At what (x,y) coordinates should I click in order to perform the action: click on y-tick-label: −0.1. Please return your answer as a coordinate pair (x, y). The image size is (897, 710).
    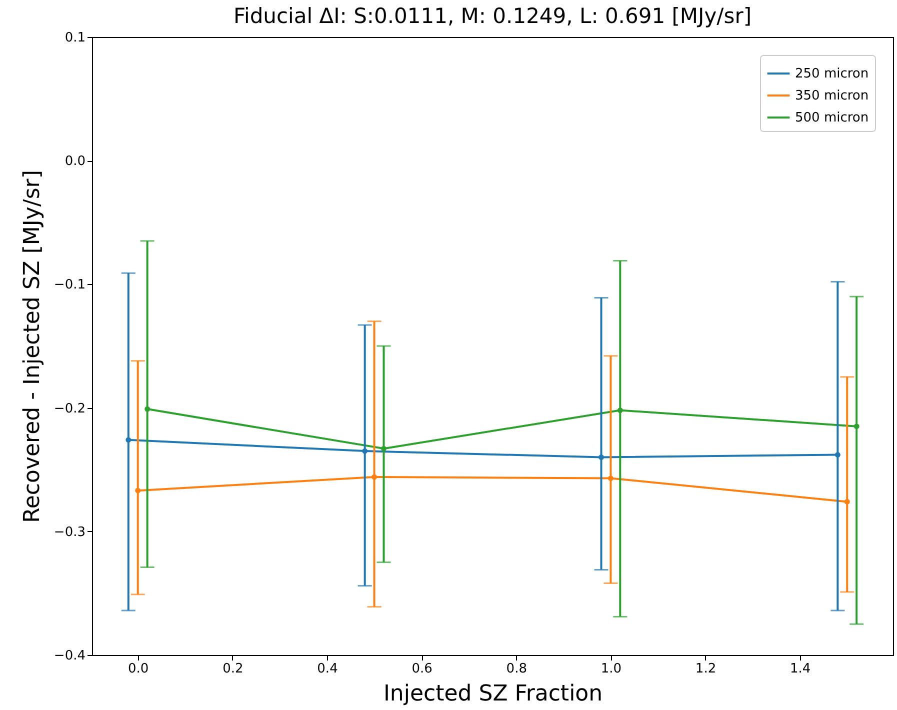
    Looking at the image, I should click on (70, 285).